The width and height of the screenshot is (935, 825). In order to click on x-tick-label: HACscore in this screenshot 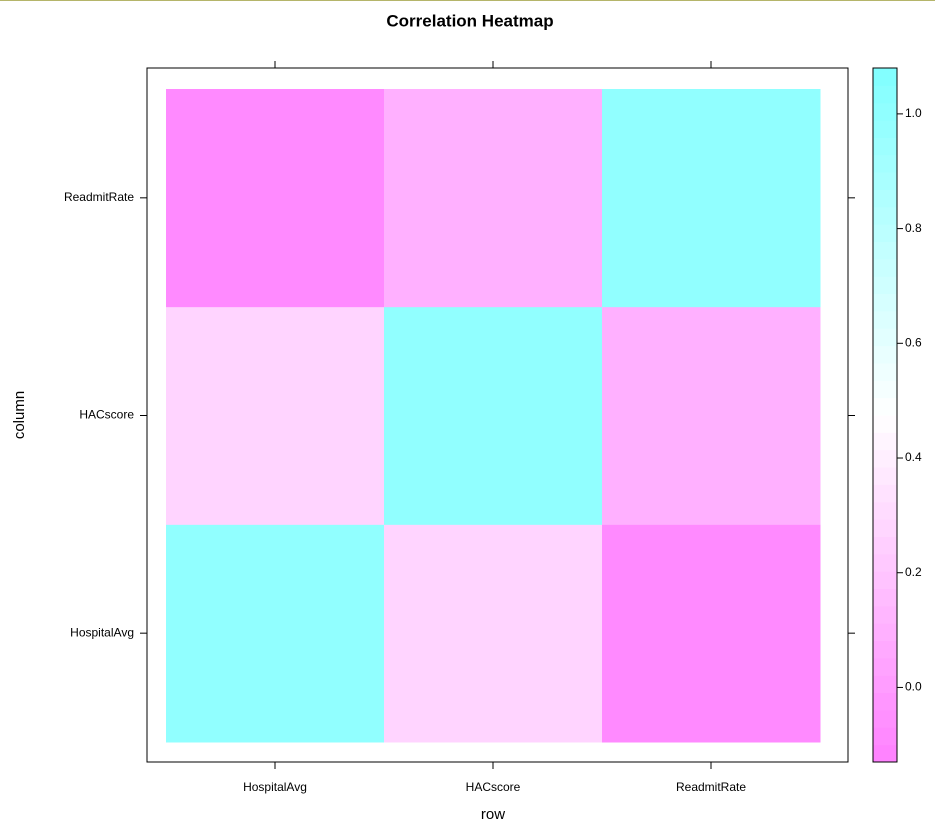, I will do `click(493, 787)`.